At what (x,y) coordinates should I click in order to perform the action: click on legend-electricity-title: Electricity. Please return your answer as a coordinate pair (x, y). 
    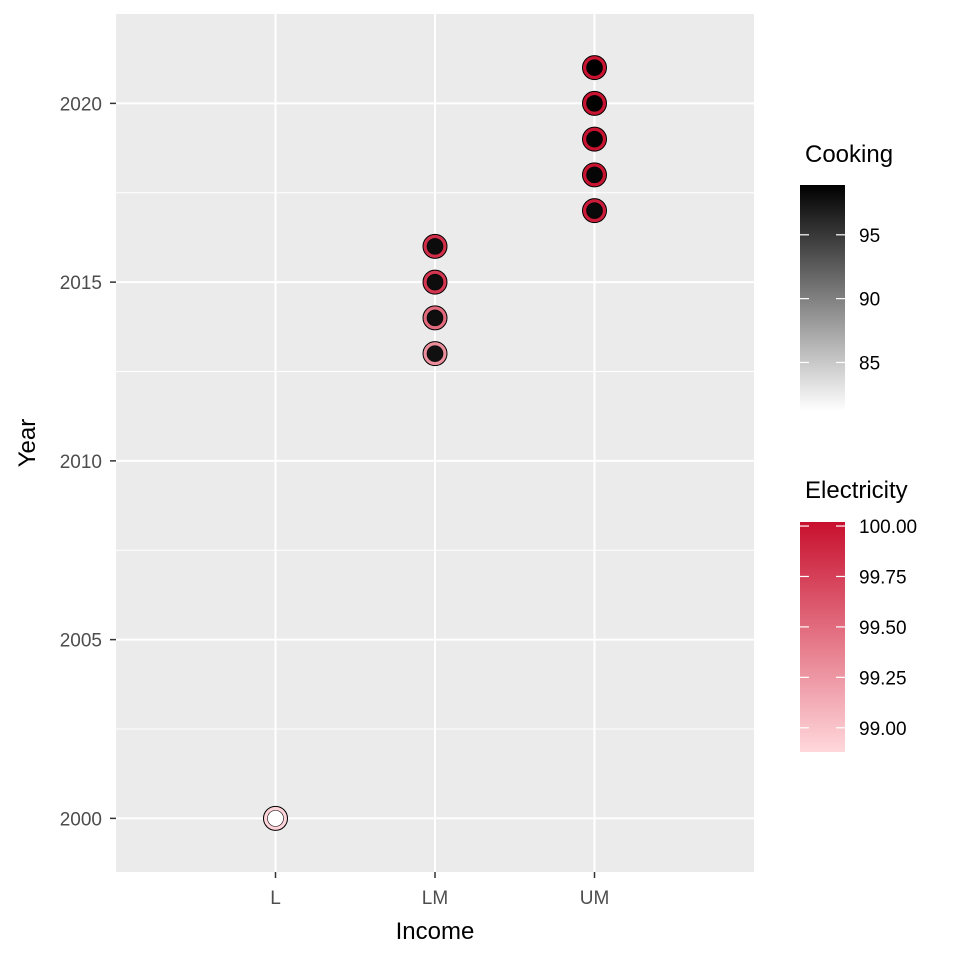
    Looking at the image, I should click on (856, 490).